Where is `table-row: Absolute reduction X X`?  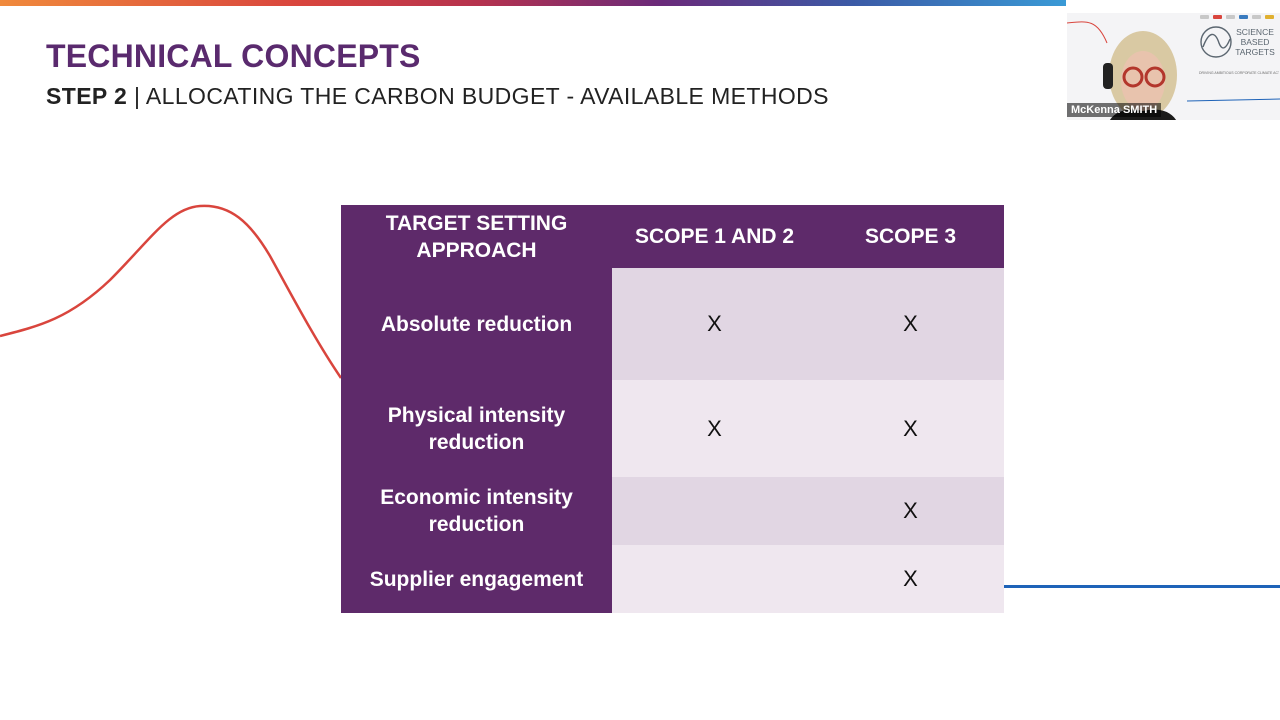 table-row: Absolute reduction X X is located at coordinates (672, 324).